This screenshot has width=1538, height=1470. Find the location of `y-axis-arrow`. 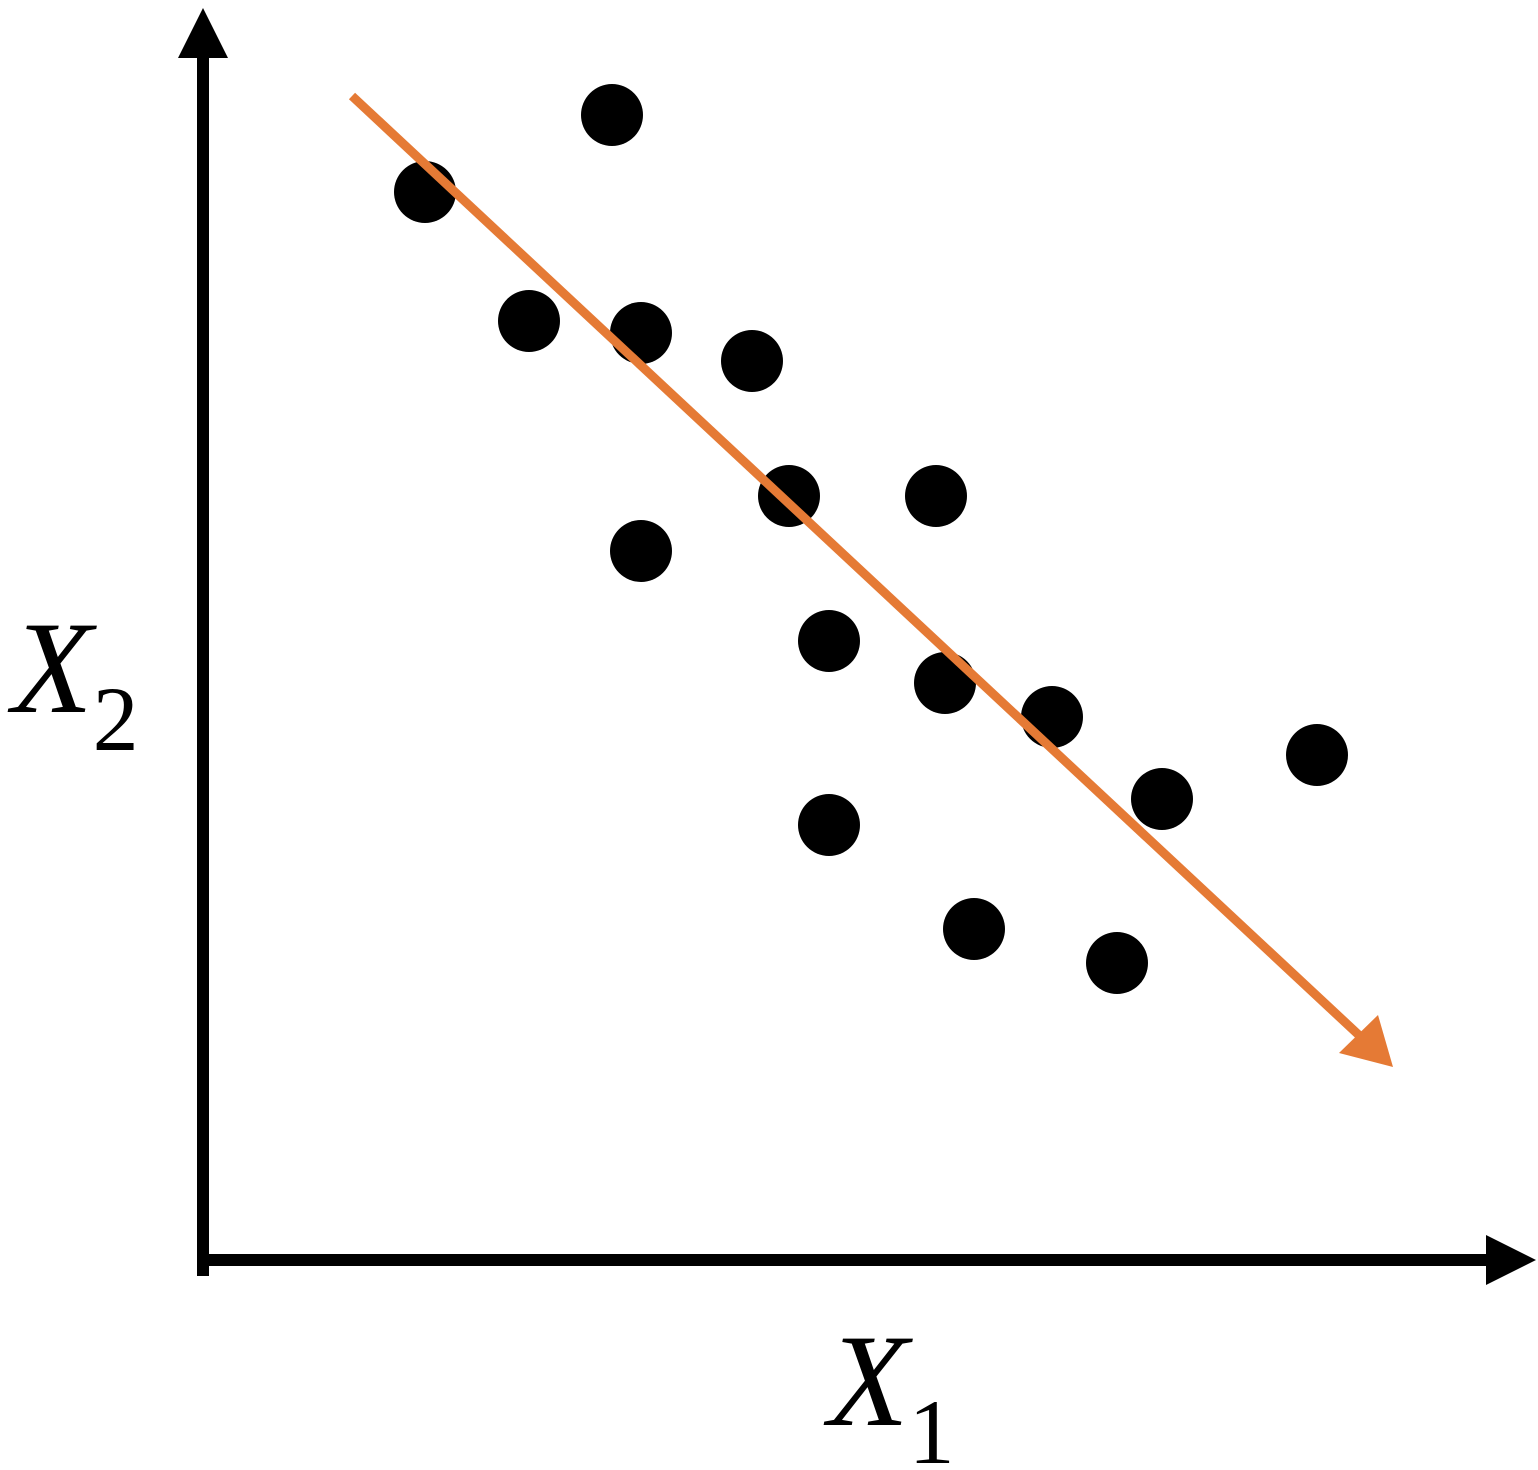

y-axis-arrow is located at coordinates (203, 33).